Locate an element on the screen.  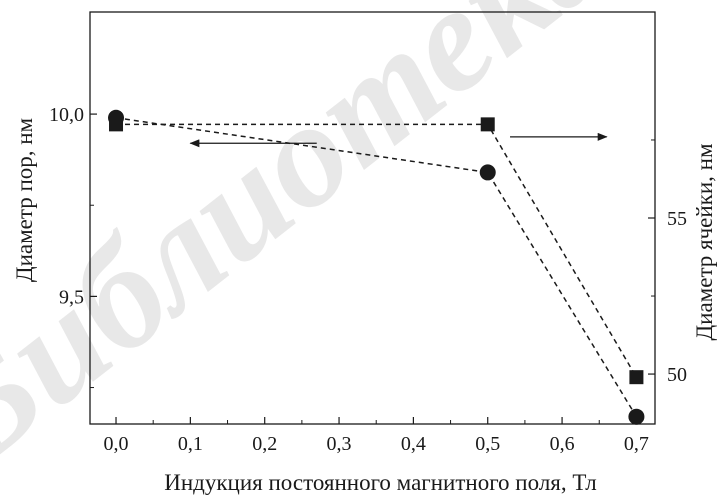
y-right-axis-title: Диаметр ячейки, нм is located at coordinates (704, 242).